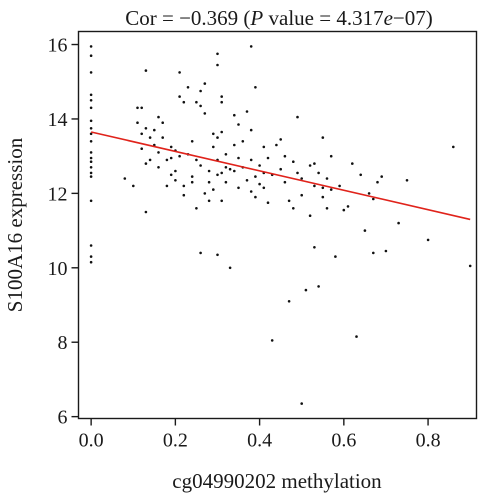  What do you see at coordinates (256, 18) in the screenshot?
I see `title-p: P` at bounding box center [256, 18].